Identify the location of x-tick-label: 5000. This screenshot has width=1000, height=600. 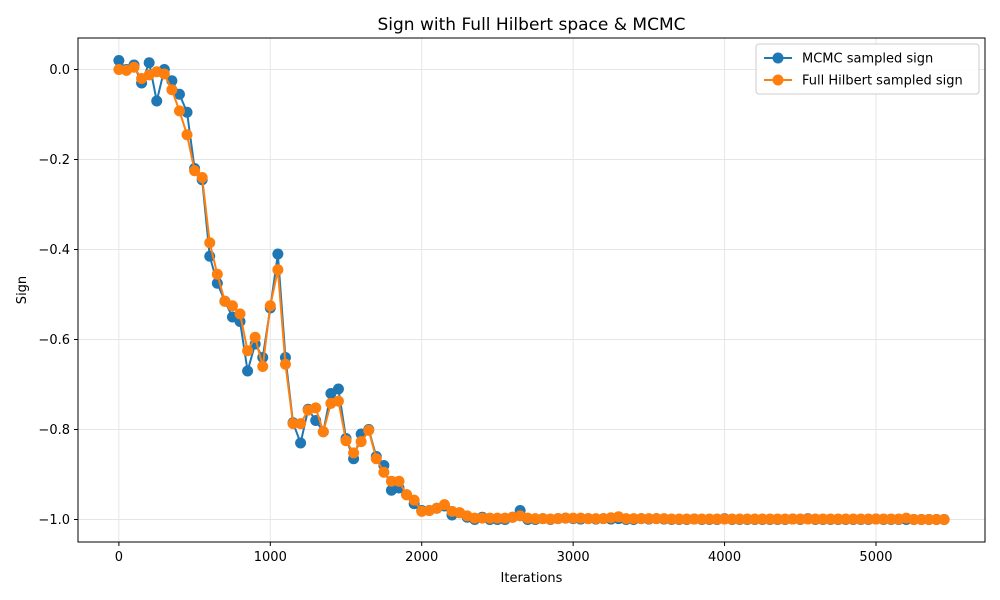
(875, 557).